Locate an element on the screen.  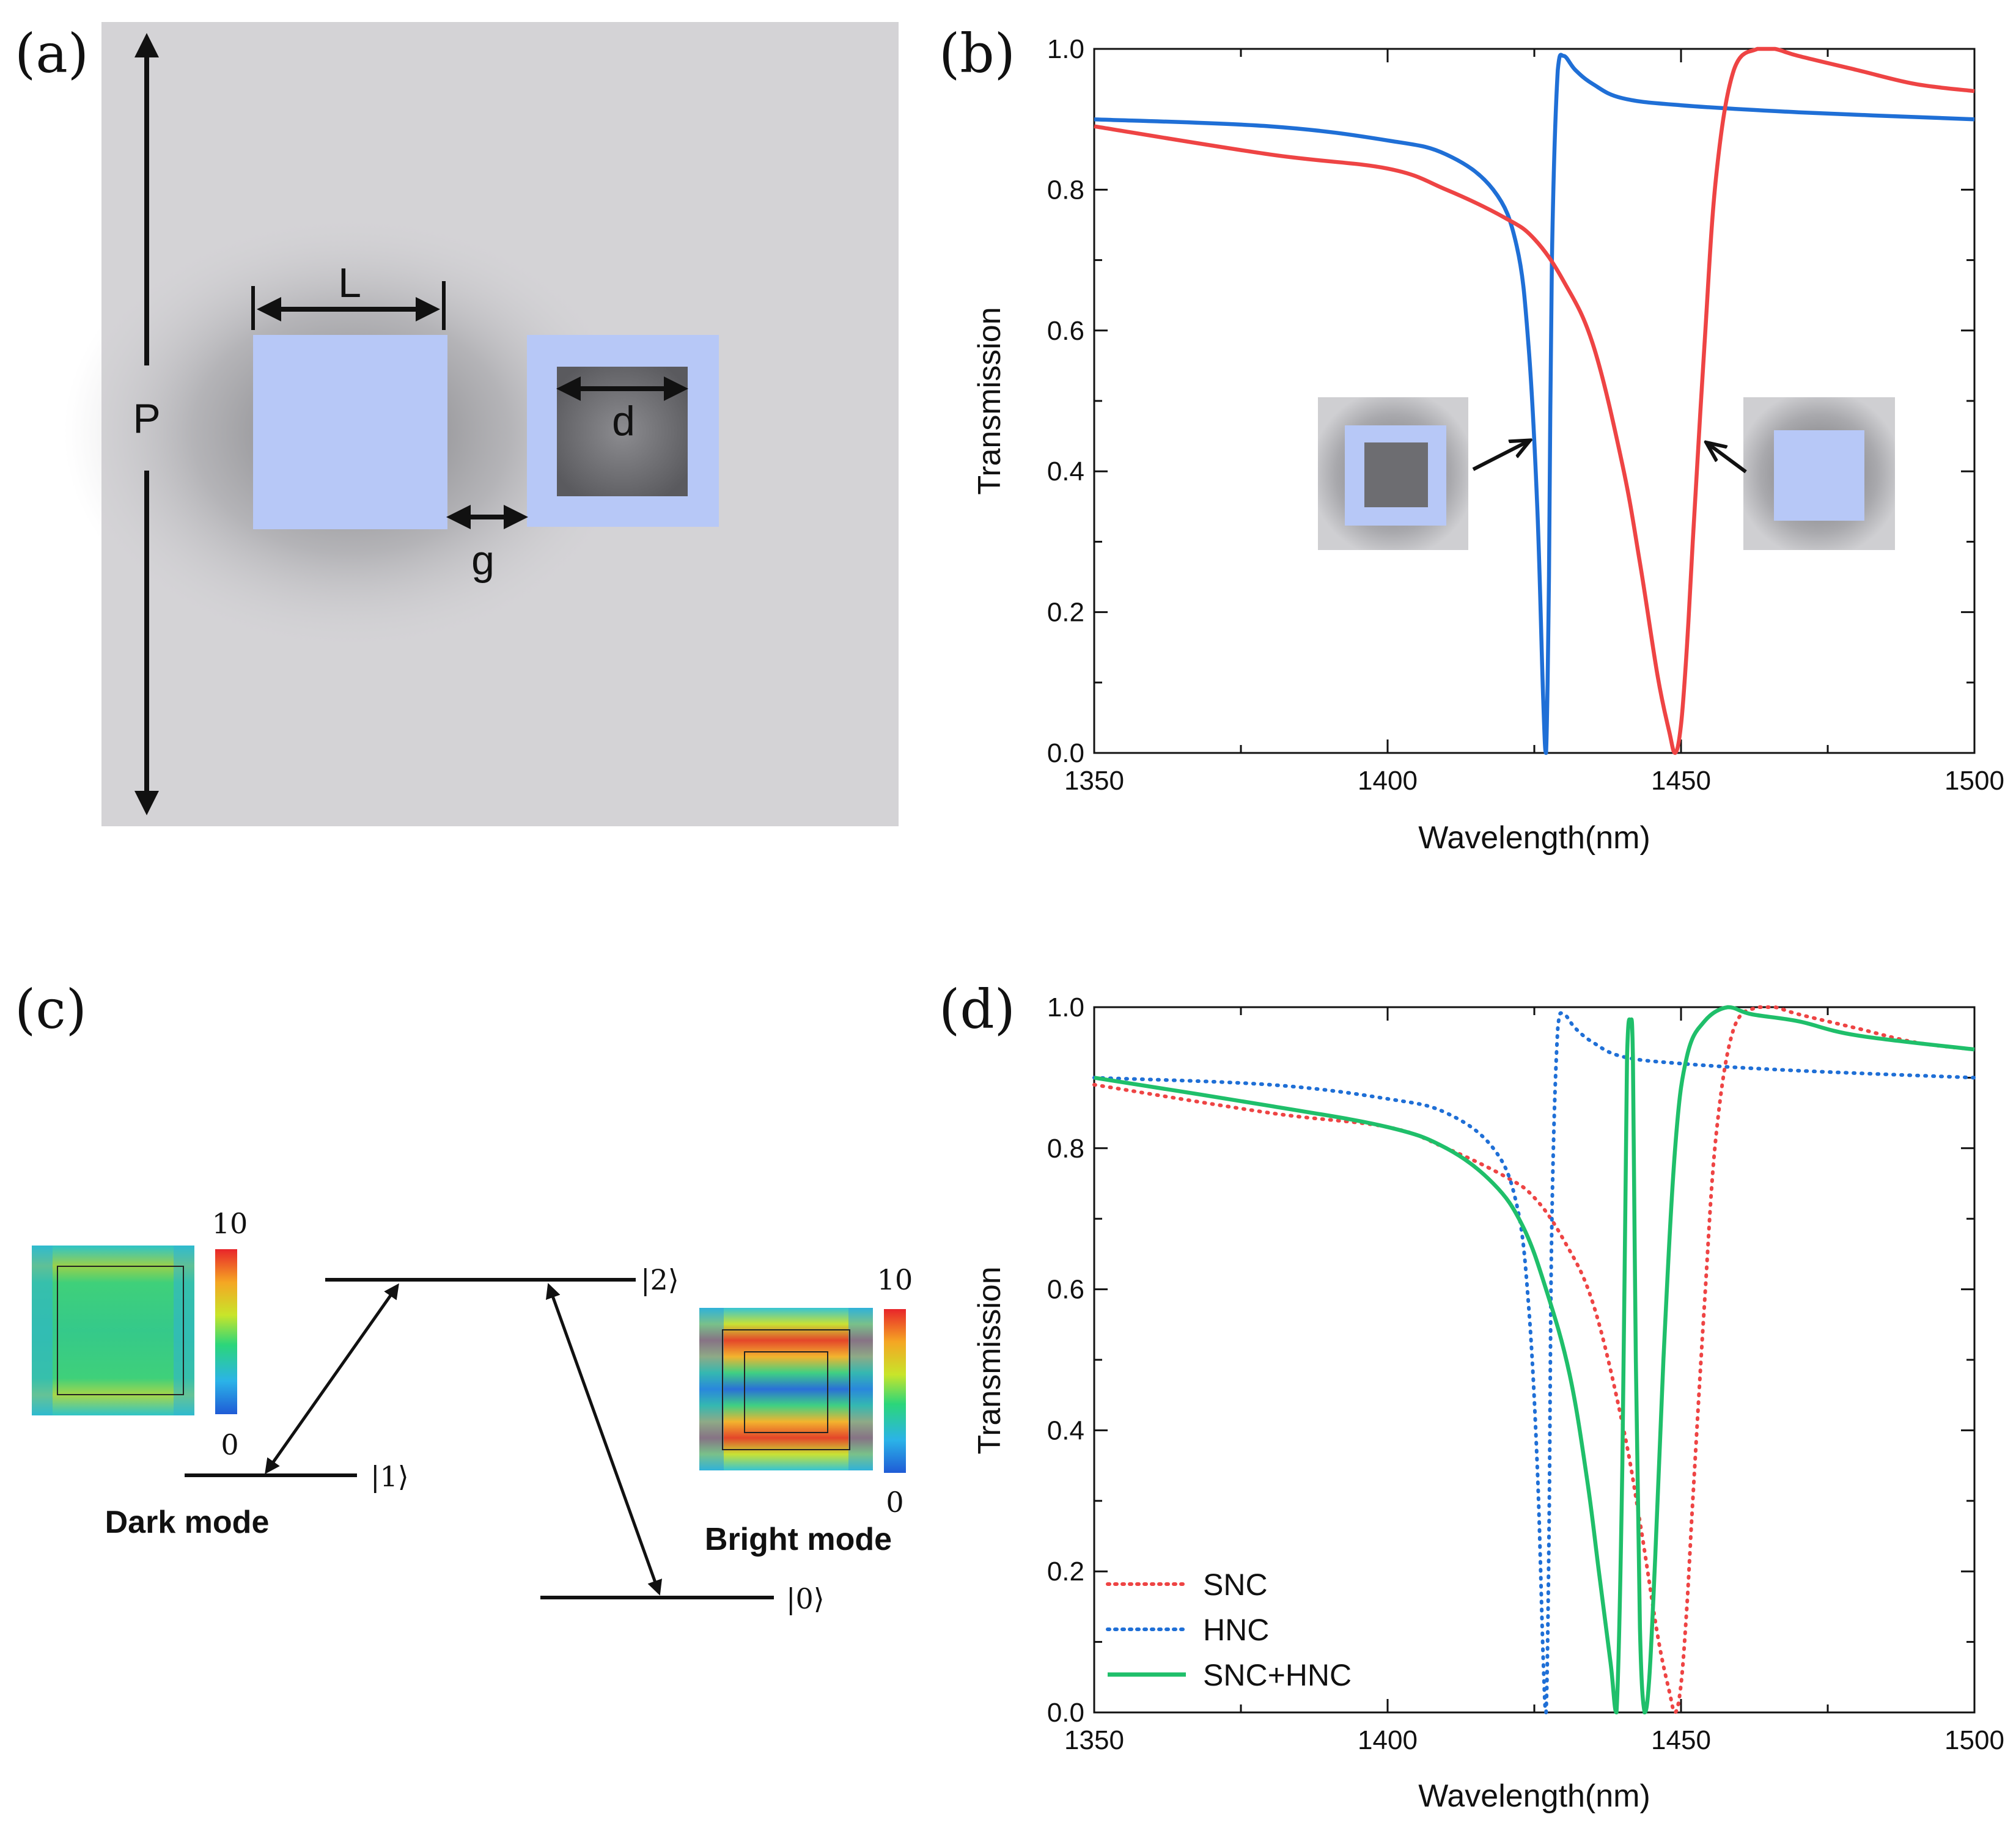
bright-mode-colorbar-max: 10 is located at coordinates (895, 1279).